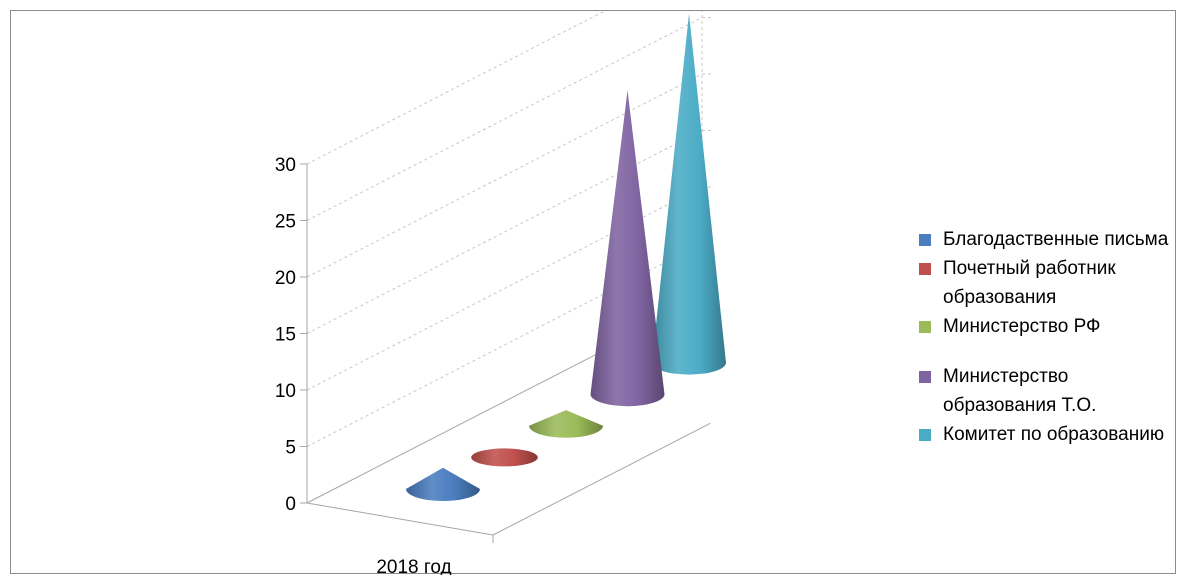 The height and width of the screenshot is (579, 1188). I want to click on legend-item: Министерство РФ, so click(1049, 326).